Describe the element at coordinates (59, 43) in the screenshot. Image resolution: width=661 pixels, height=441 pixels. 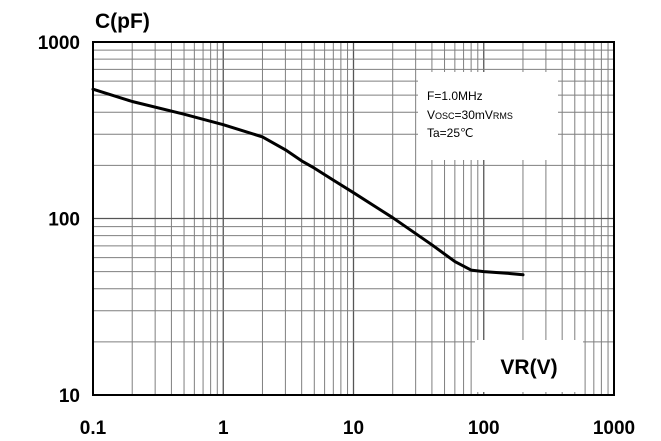
I see `y-tick-label: 1000` at that location.